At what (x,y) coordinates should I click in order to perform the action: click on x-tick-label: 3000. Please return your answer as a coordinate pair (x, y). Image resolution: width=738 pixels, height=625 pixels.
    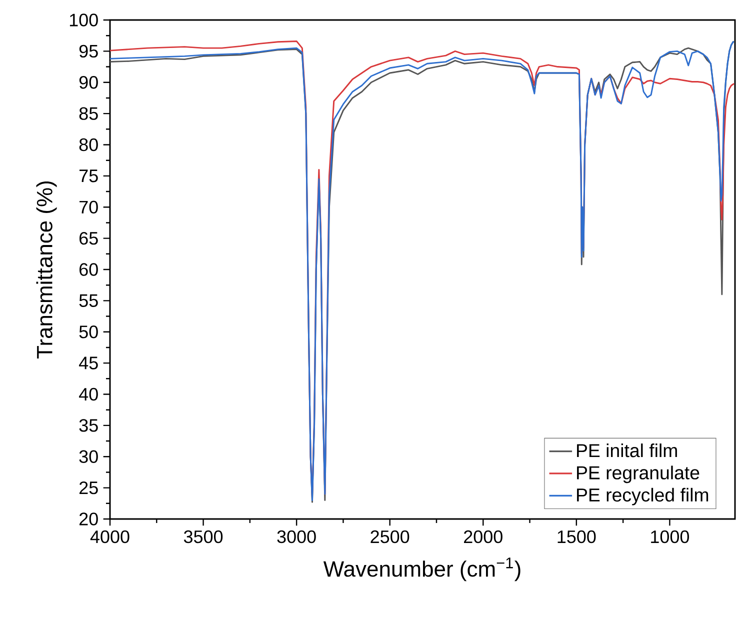
    Looking at the image, I should click on (296, 537).